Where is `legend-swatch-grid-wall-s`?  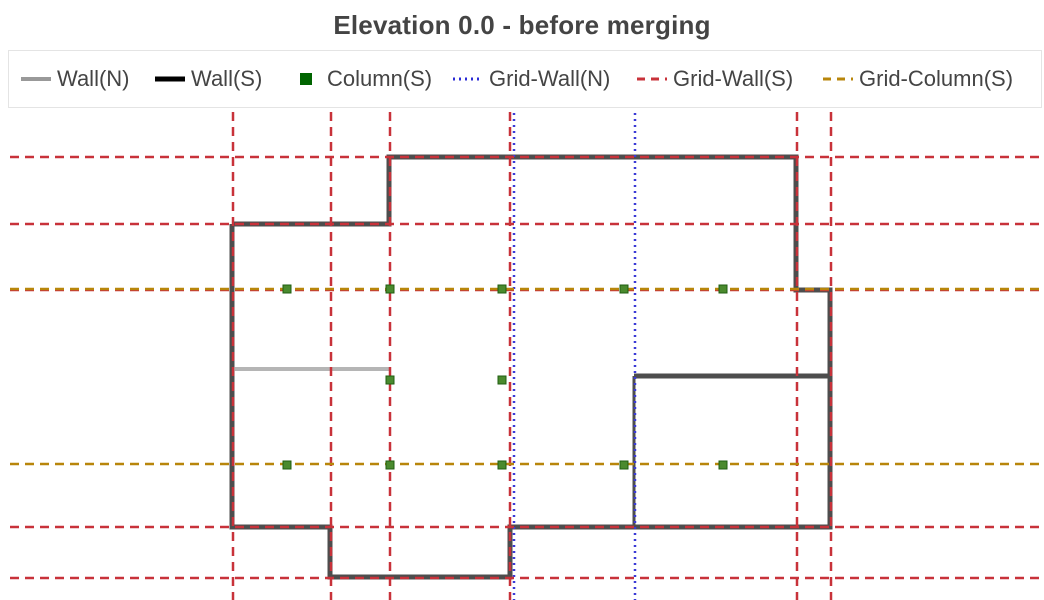
legend-swatch-grid-wall-s is located at coordinates (652, 79).